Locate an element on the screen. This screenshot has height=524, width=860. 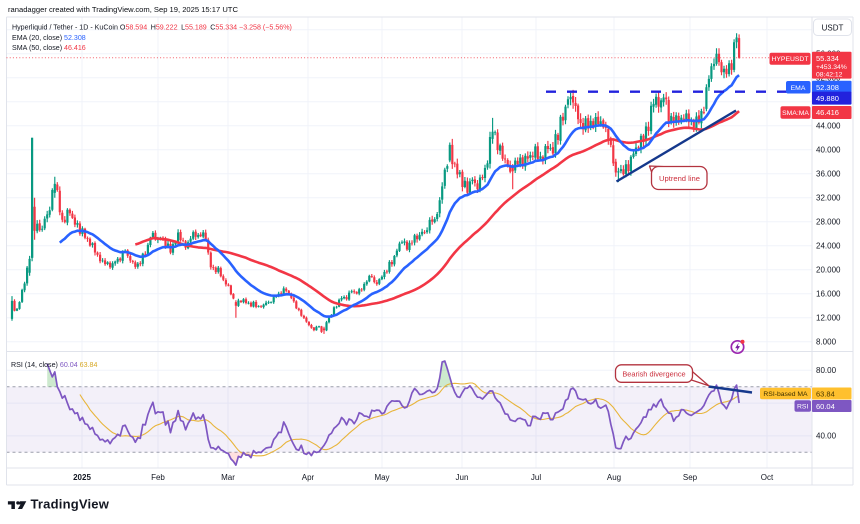
svg-text: Bearish divergence is located at coordinates (653, 374).